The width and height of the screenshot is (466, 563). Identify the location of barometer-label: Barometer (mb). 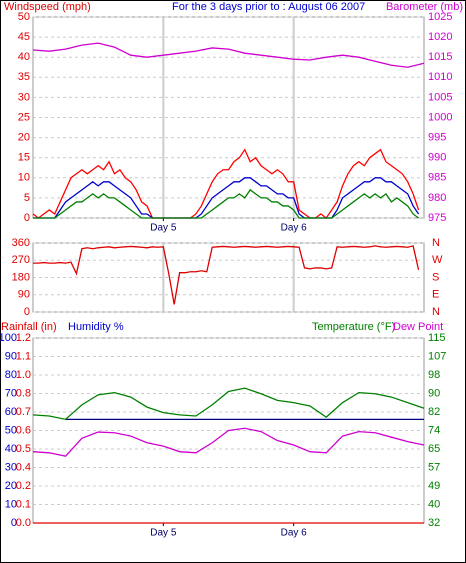
(424, 7).